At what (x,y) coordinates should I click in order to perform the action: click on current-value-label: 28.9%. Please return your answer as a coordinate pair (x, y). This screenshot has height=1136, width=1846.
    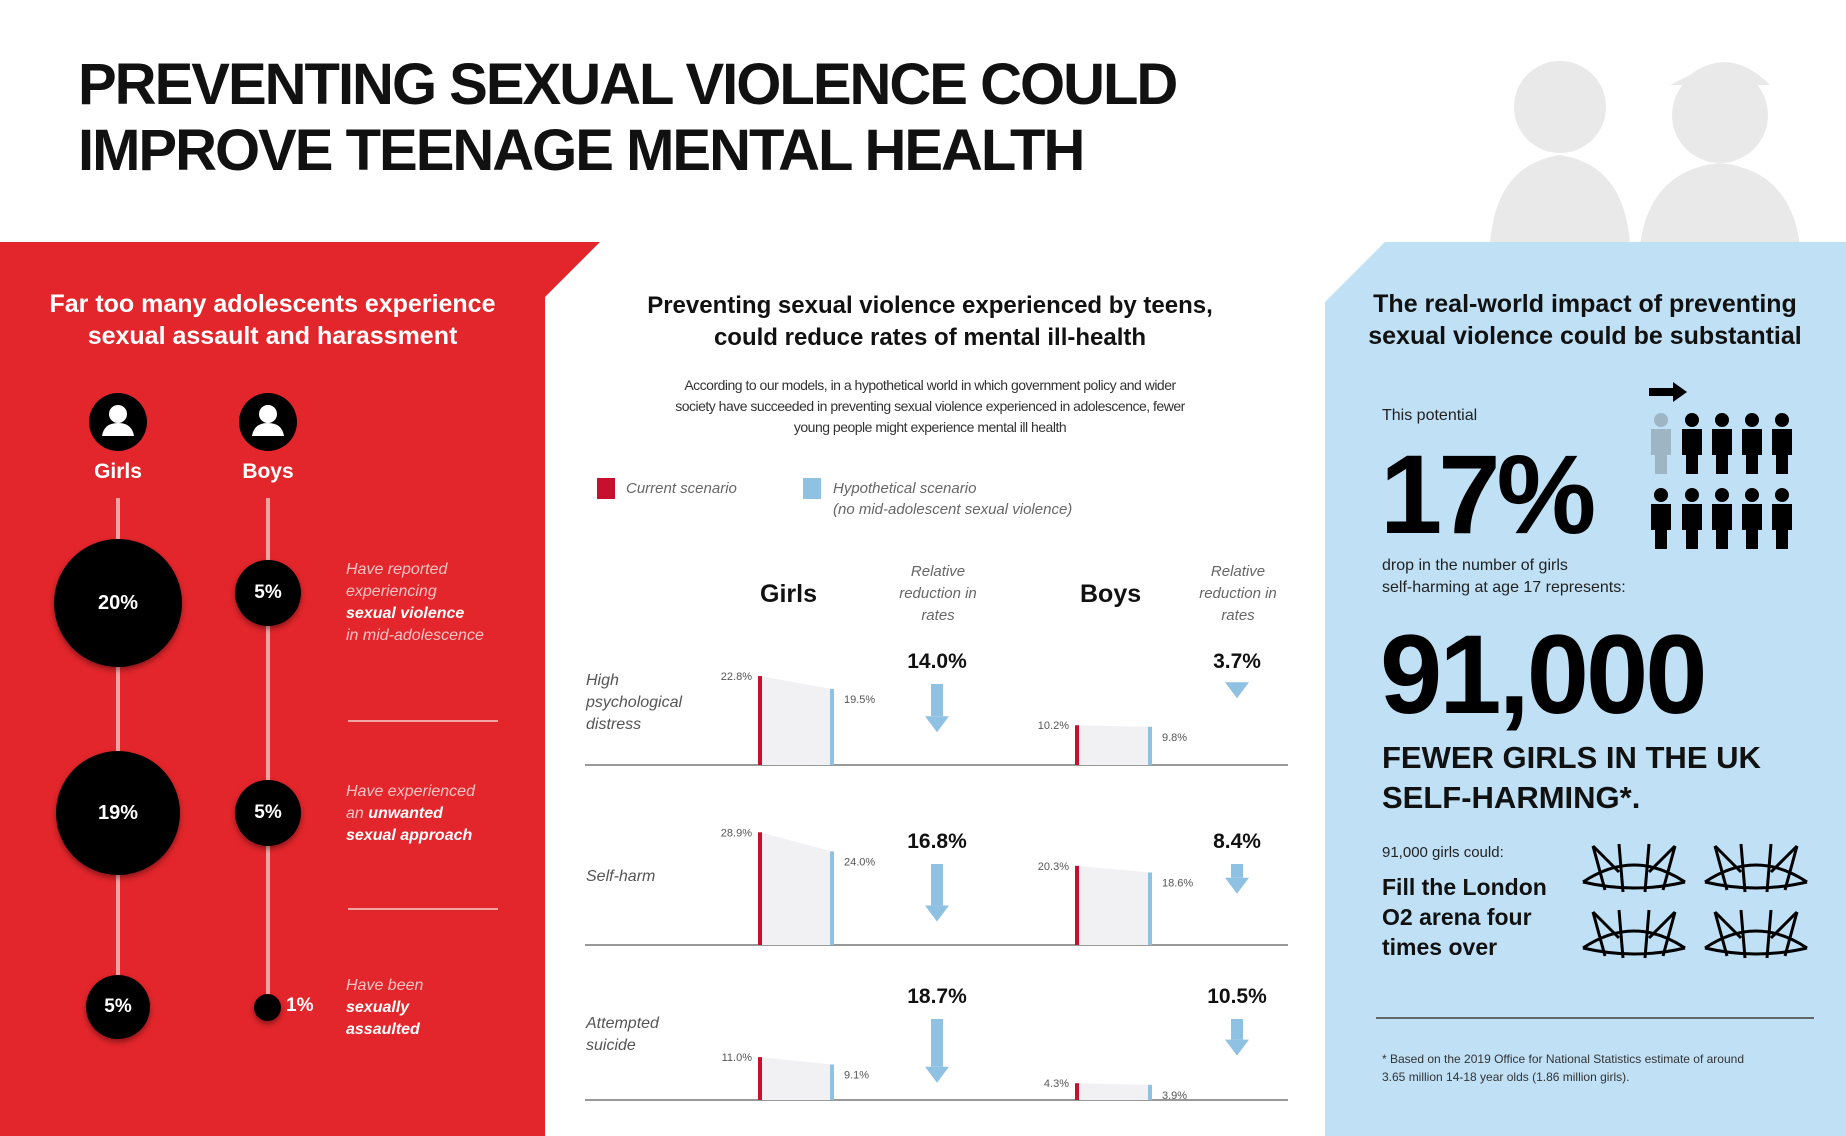
    Looking at the image, I should click on (736, 833).